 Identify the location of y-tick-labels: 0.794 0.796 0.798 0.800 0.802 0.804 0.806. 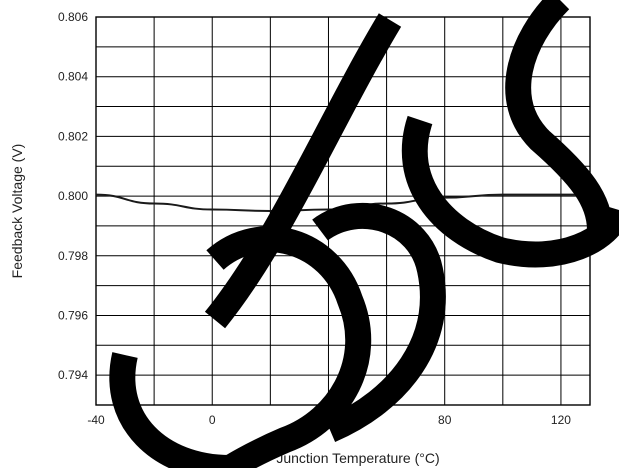
(73, 196).